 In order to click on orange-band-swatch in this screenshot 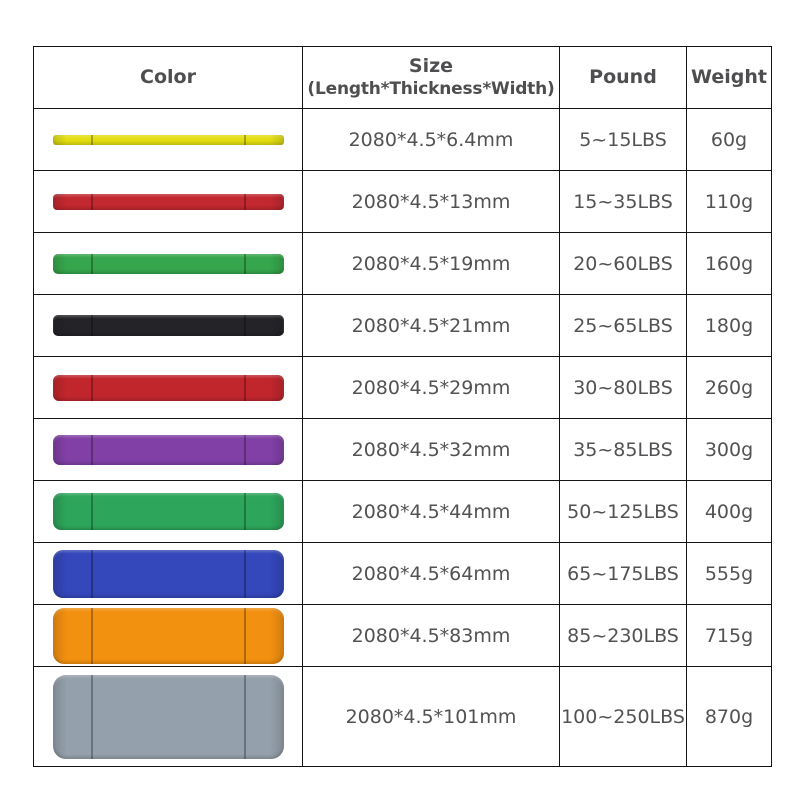, I will do `click(168, 635)`.